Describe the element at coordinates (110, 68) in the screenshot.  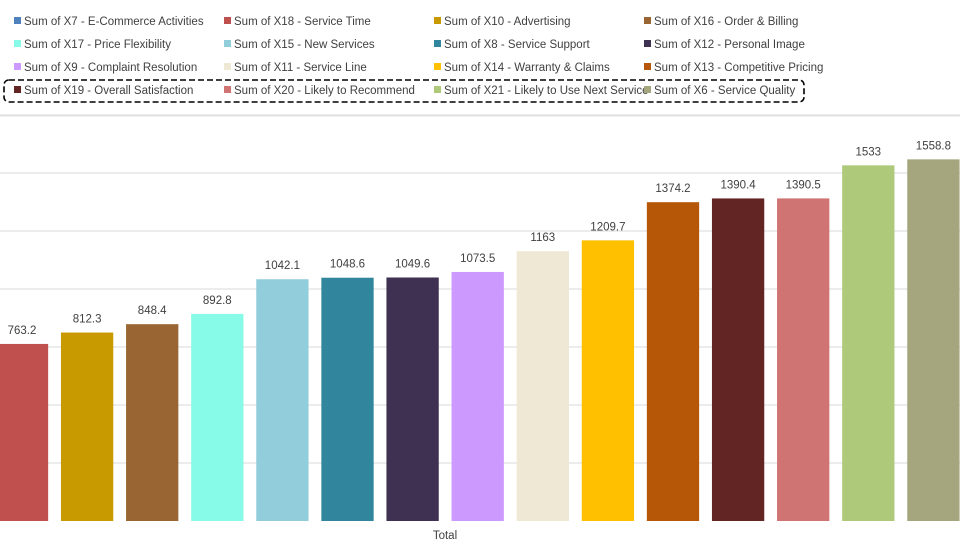
I see `legend-label: Sum of X9 - Complaint Resolution` at that location.